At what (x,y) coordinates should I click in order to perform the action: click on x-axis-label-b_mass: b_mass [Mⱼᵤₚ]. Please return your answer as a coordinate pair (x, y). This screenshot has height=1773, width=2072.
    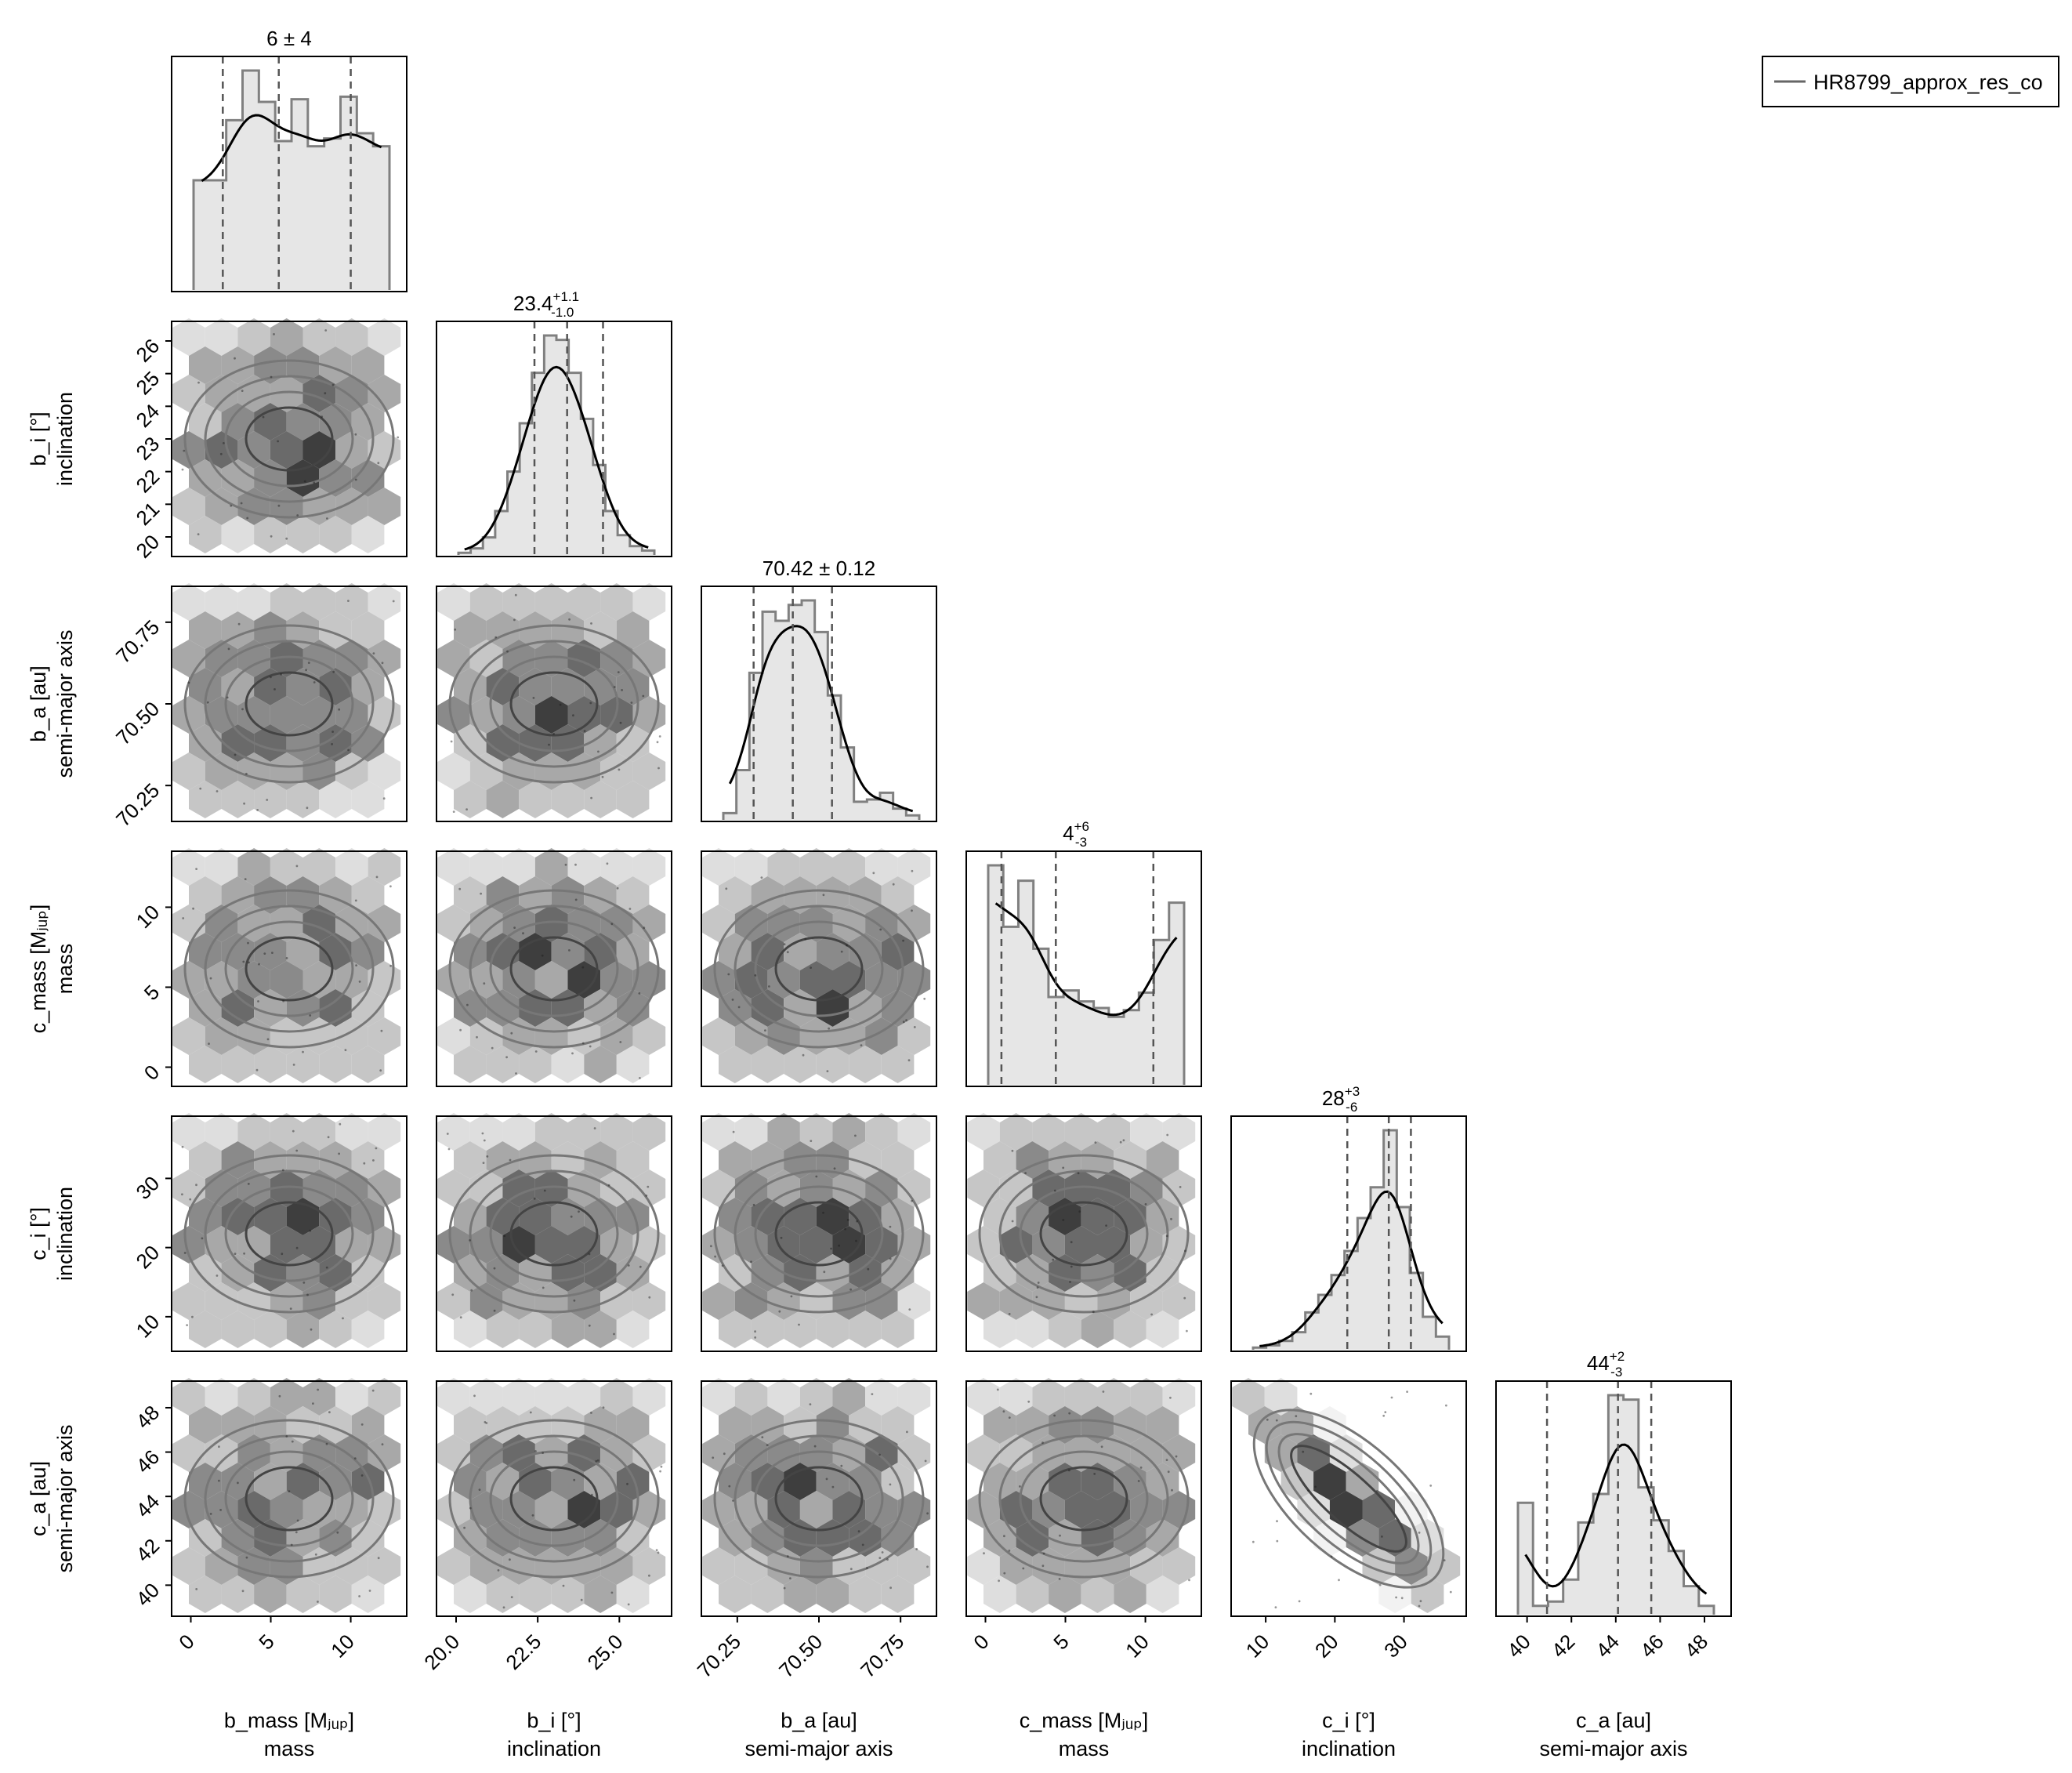
    Looking at the image, I should click on (289, 1720).